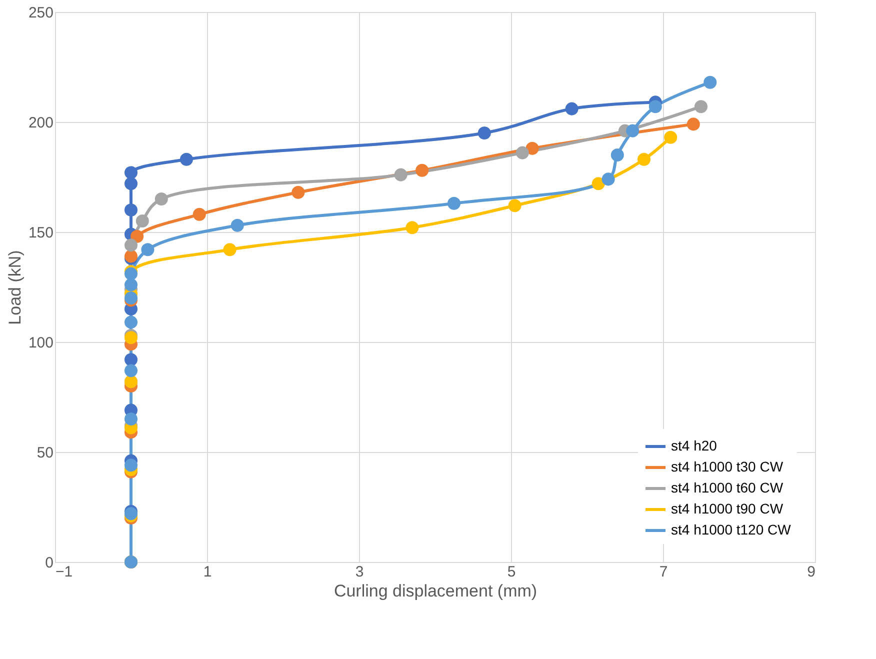  What do you see at coordinates (436, 591) in the screenshot?
I see `x-axis-title: Curling displacement (mm)` at bounding box center [436, 591].